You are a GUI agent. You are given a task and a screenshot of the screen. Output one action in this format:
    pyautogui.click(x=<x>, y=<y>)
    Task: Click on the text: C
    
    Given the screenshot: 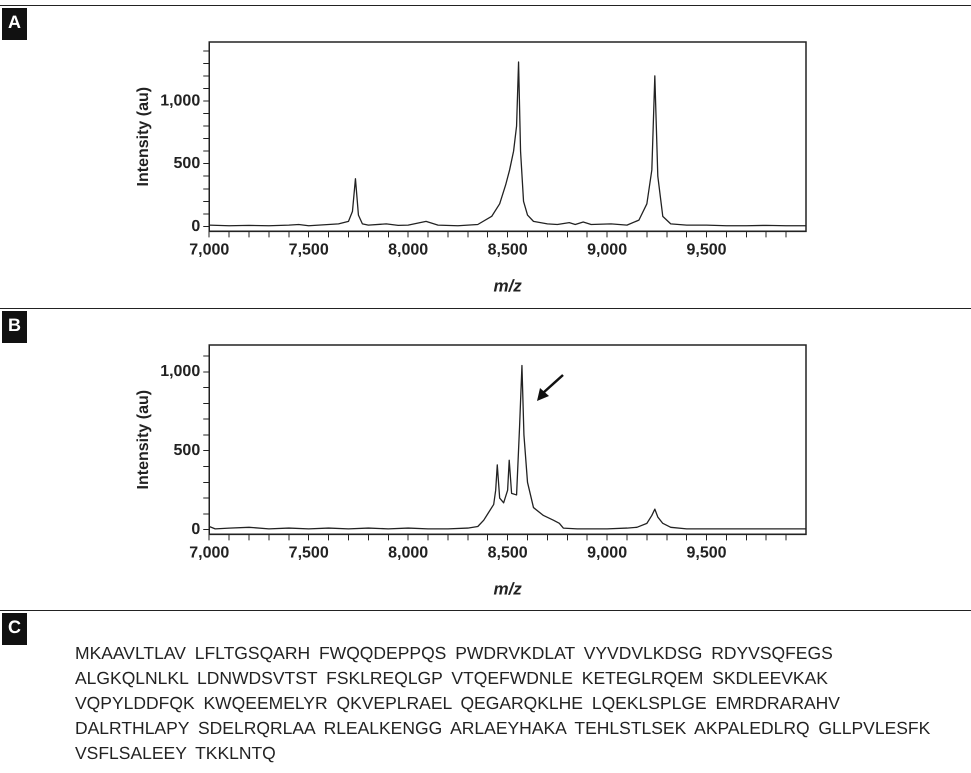 What is the action you would take?
    pyautogui.click(x=14, y=629)
    